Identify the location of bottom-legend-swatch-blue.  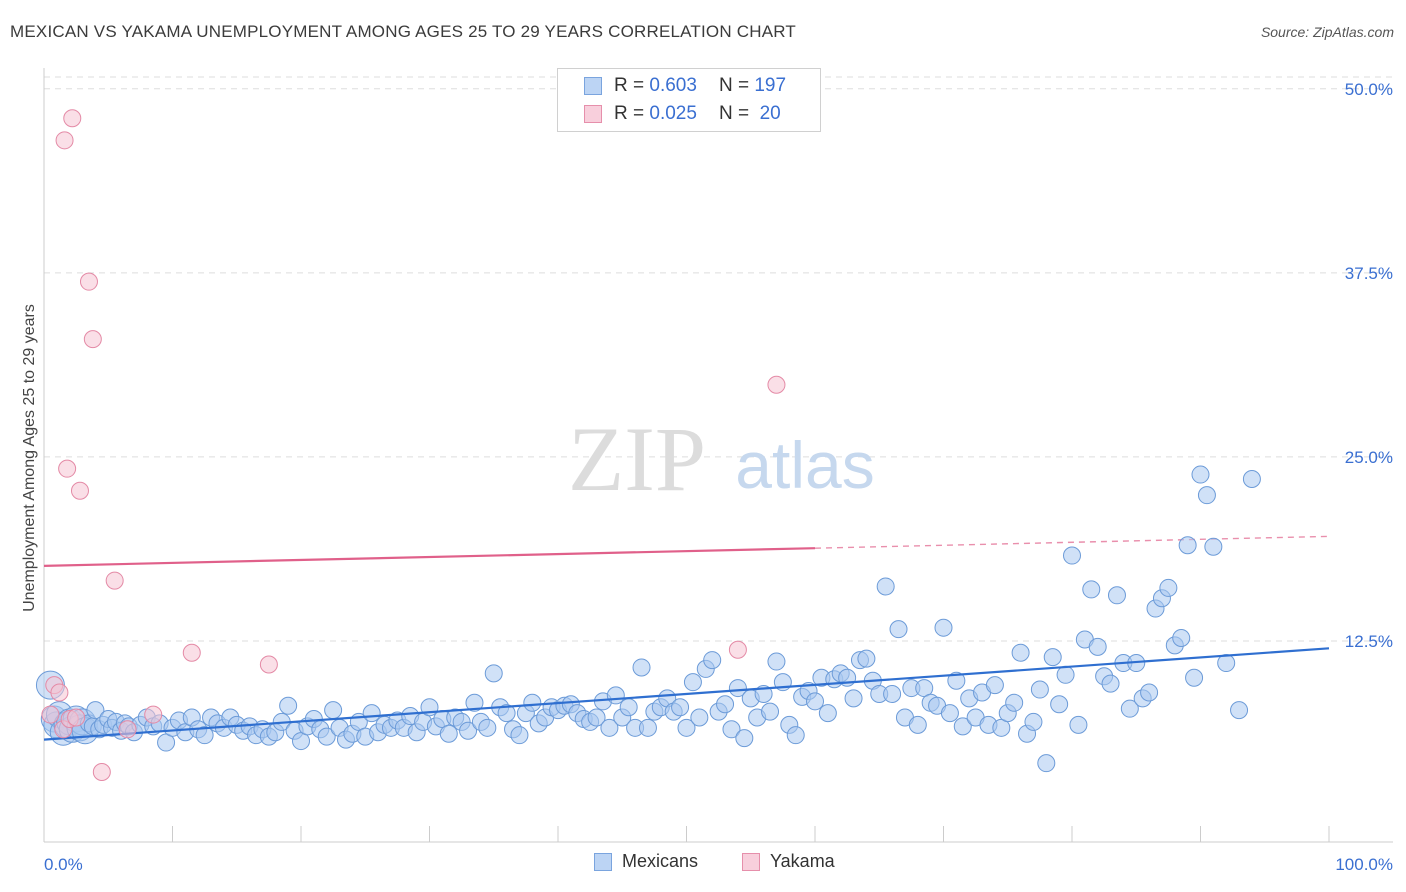
(603, 861).